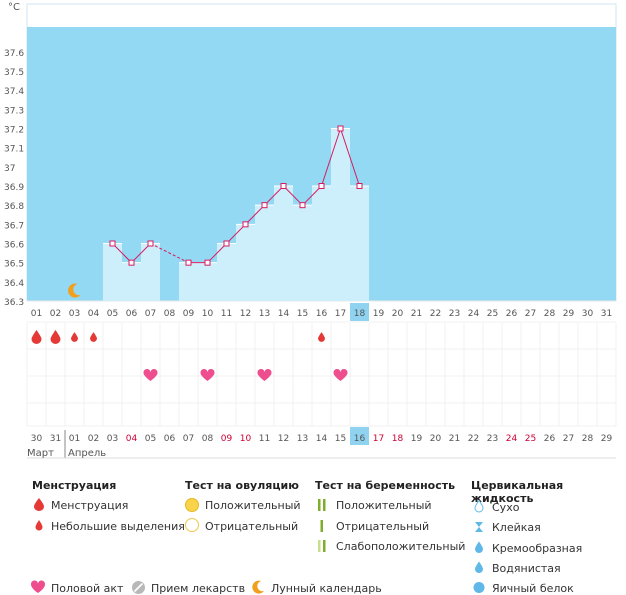 This screenshot has height=595, width=626. Describe the element at coordinates (322, 314) in the screenshot. I see `cycle-day-label: 16` at that location.